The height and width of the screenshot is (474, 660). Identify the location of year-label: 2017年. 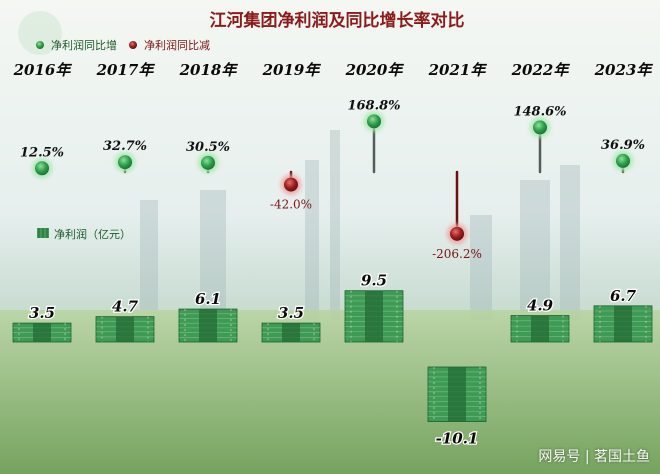
(126, 70).